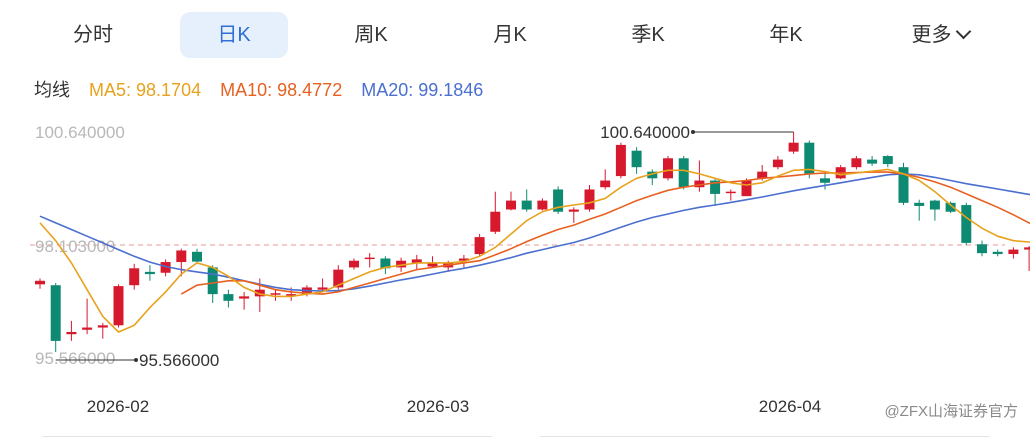  What do you see at coordinates (234, 35) in the screenshot?
I see `tab-daily-k: 日K` at bounding box center [234, 35].